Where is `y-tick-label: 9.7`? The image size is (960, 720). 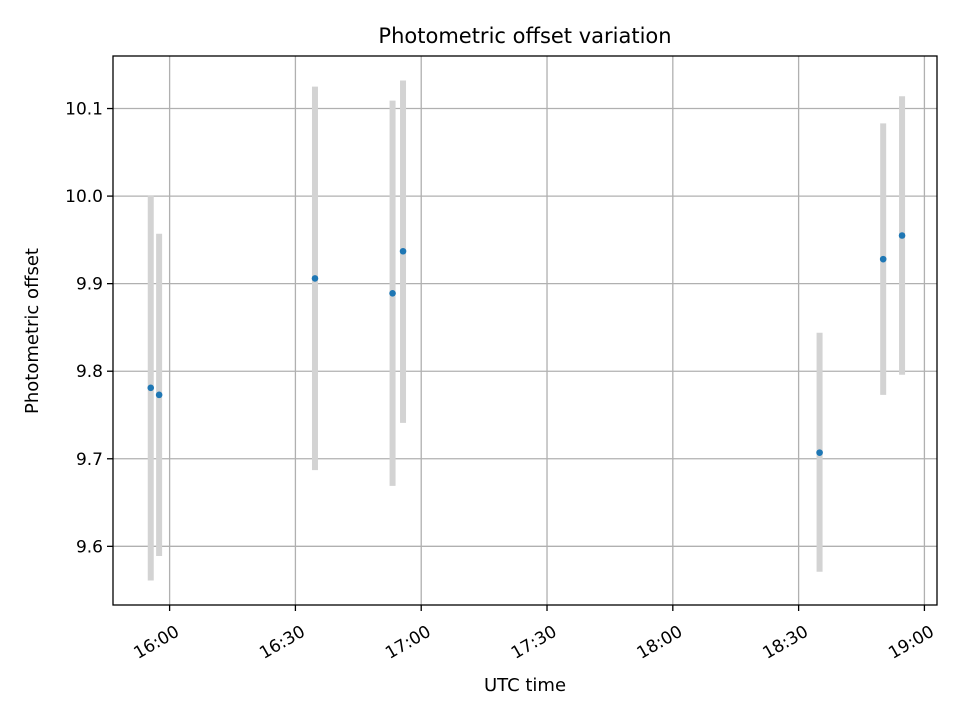 y-tick-label: 9.7 is located at coordinates (89, 460).